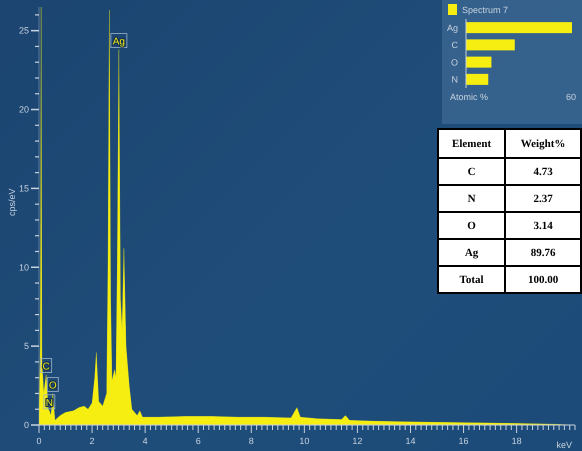 This screenshot has height=451, width=582. Describe the element at coordinates (52, 386) in the screenshot. I see `annotation: O` at that location.